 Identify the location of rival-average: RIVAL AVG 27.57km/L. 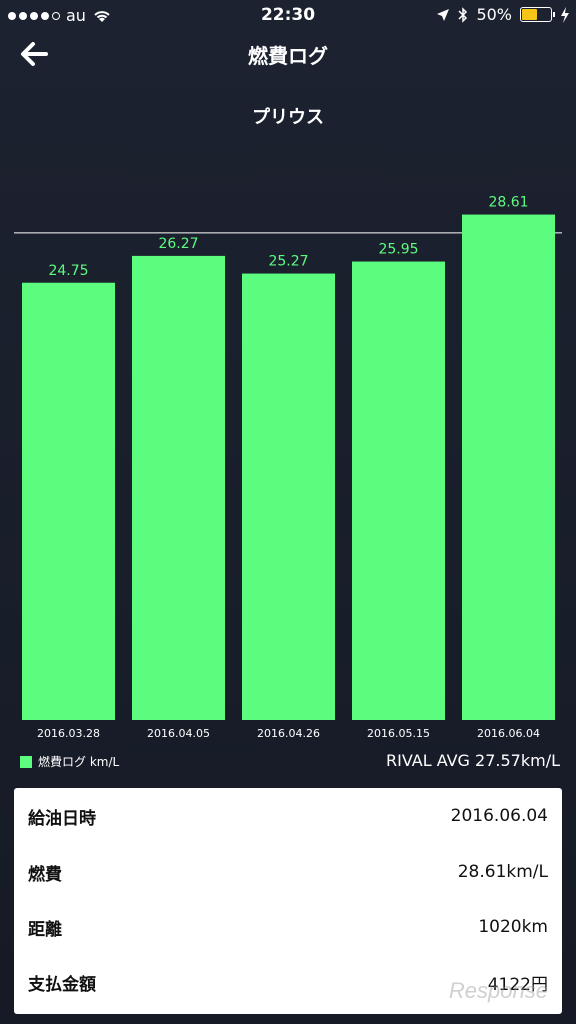
(472, 760).